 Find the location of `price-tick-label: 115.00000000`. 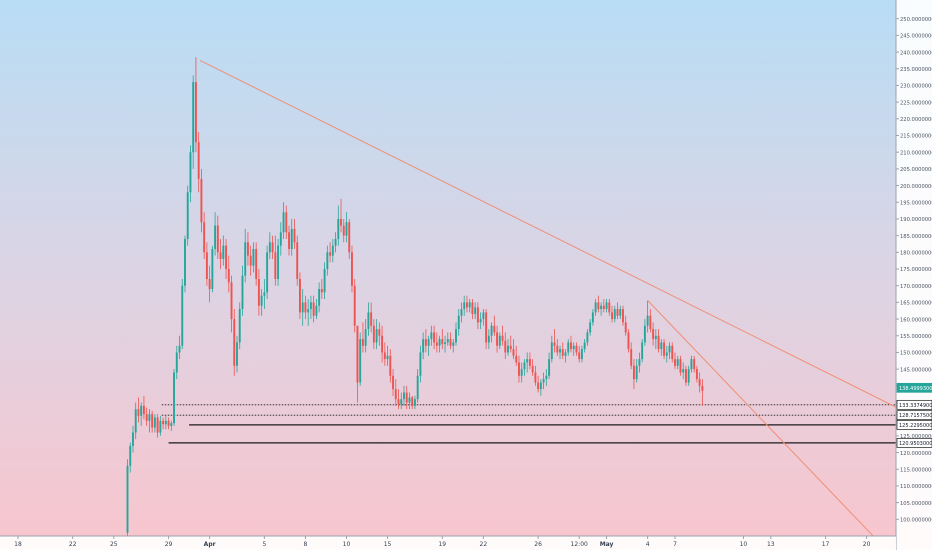

price-tick-label: 115.00000000 is located at coordinates (916, 470).